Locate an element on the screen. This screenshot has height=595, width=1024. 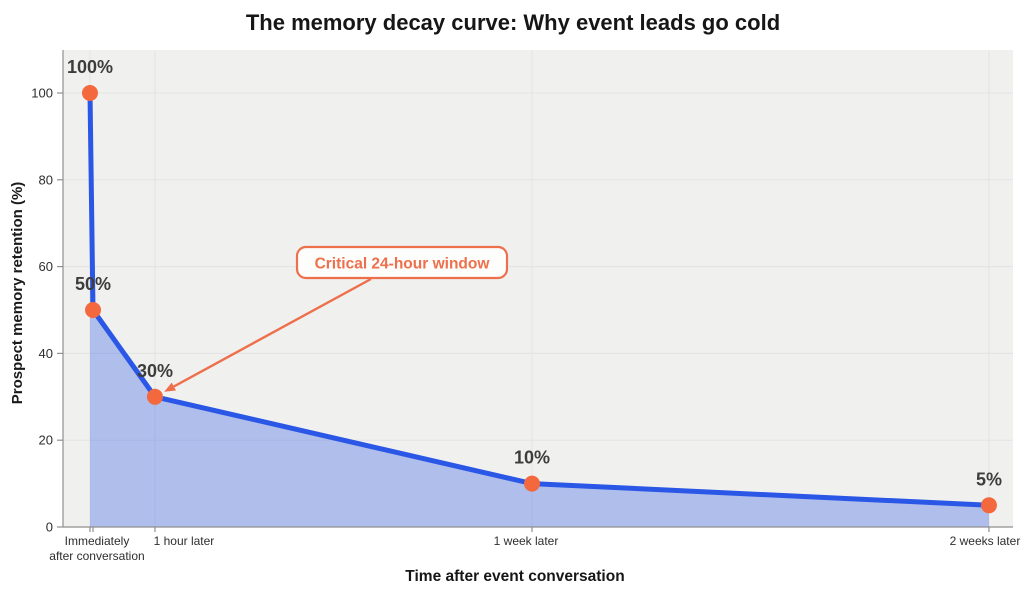
x-tick-label-4: 2 weeks later is located at coordinates (985, 541).